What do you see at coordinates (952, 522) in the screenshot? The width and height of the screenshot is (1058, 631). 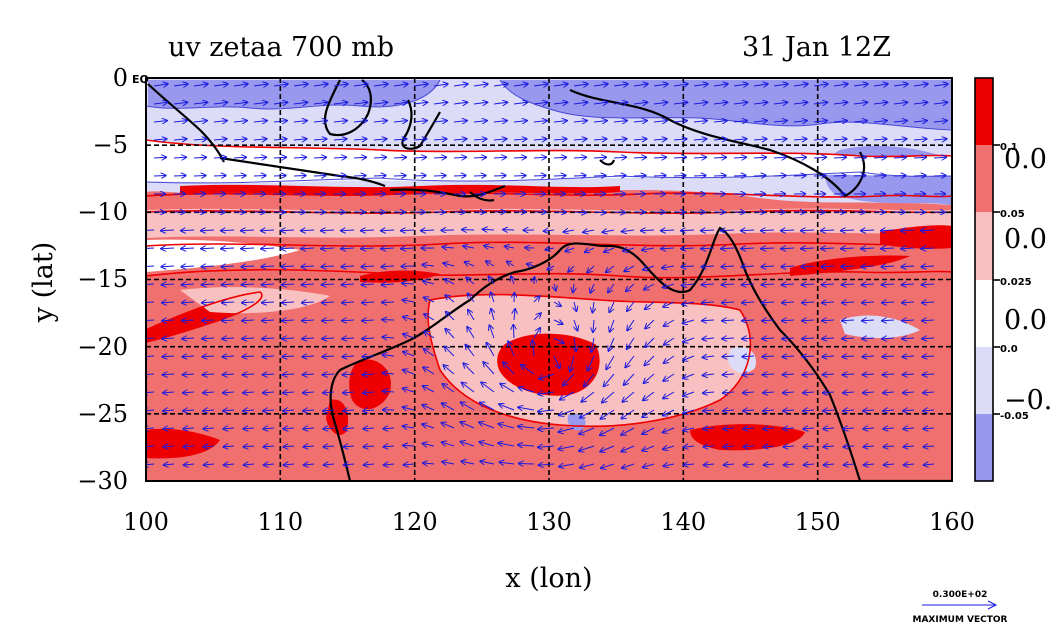 I see `x-tick-label: 160` at bounding box center [952, 522].